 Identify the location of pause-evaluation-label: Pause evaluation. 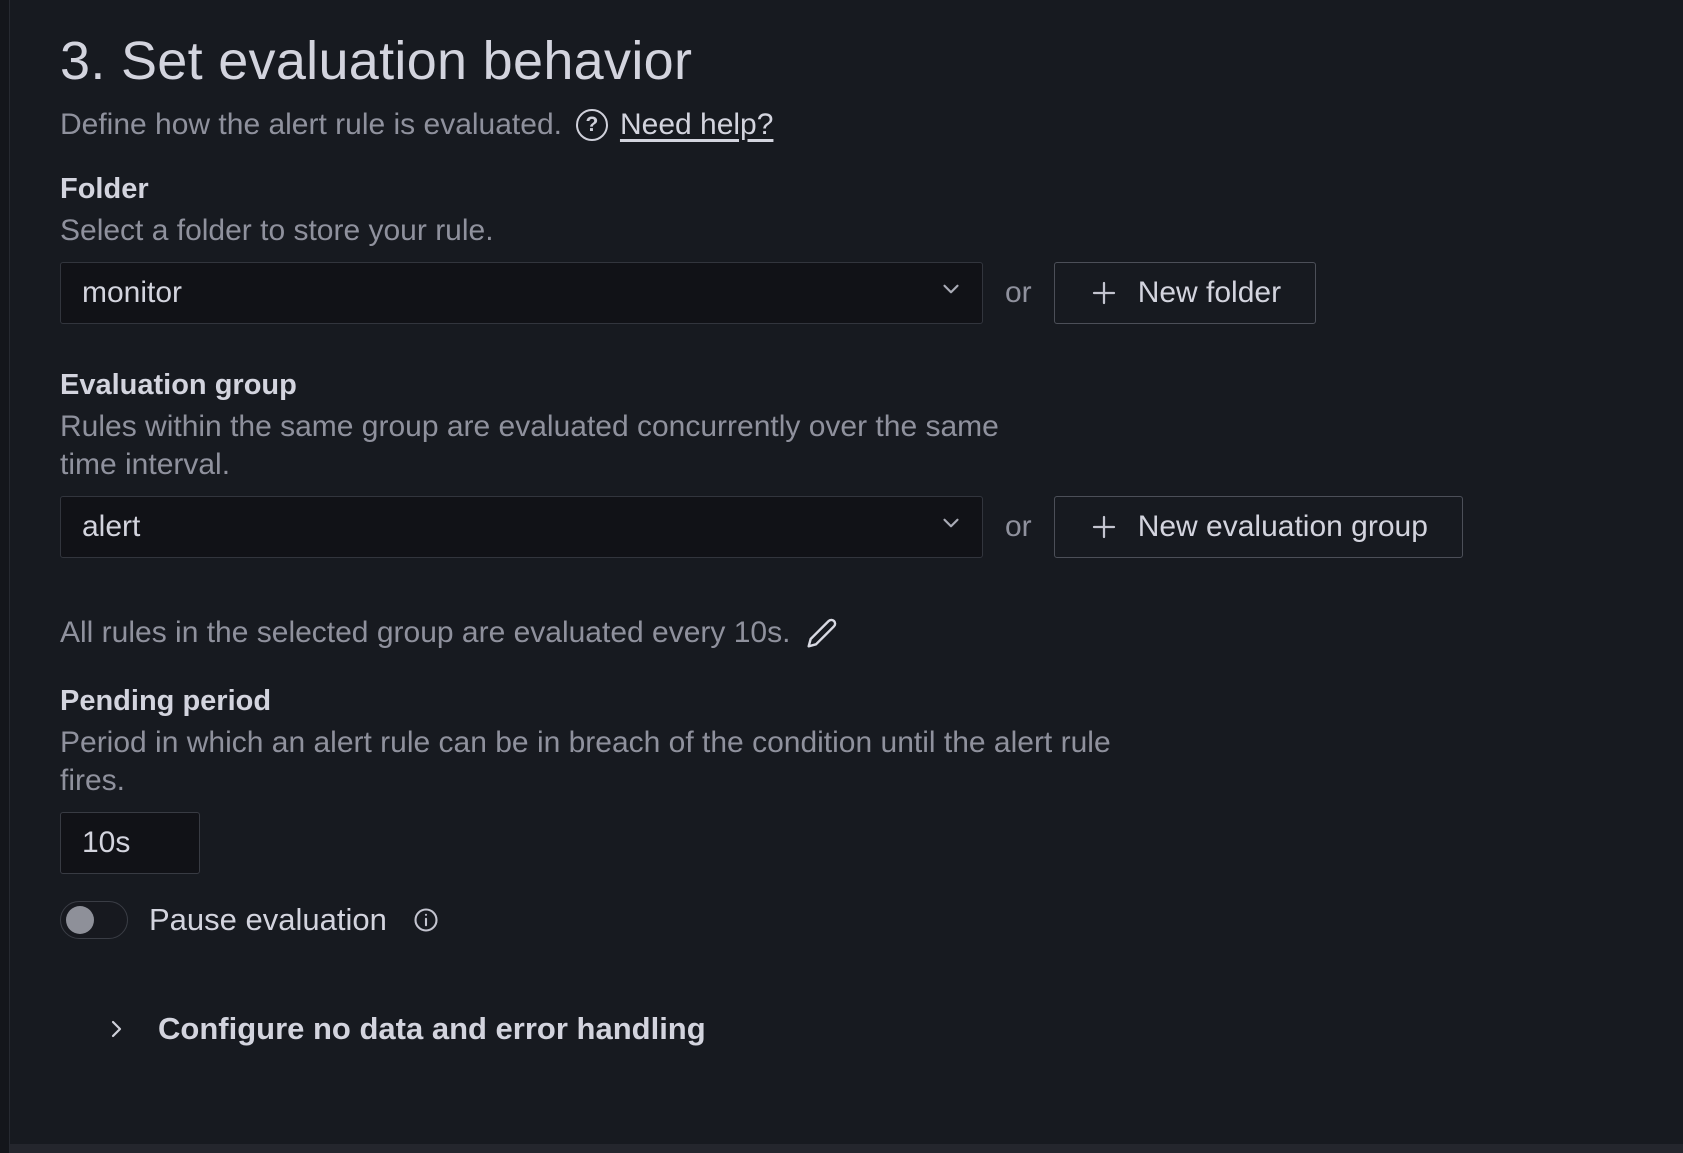
(268, 919).